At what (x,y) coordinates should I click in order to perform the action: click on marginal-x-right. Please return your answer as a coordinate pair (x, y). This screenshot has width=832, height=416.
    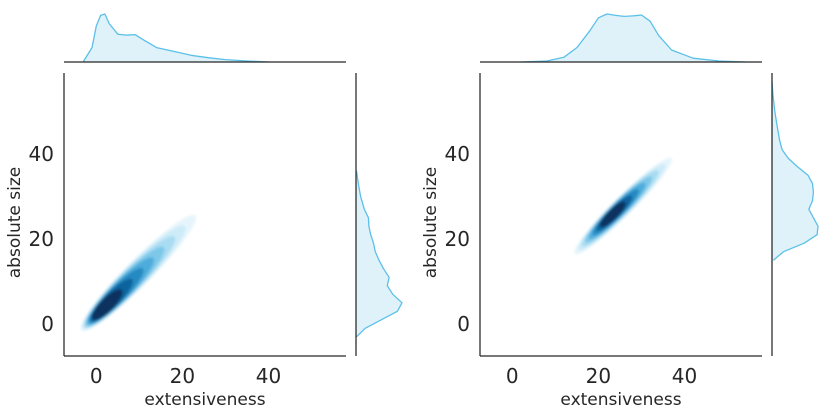
    Looking at the image, I should click on (621, 38).